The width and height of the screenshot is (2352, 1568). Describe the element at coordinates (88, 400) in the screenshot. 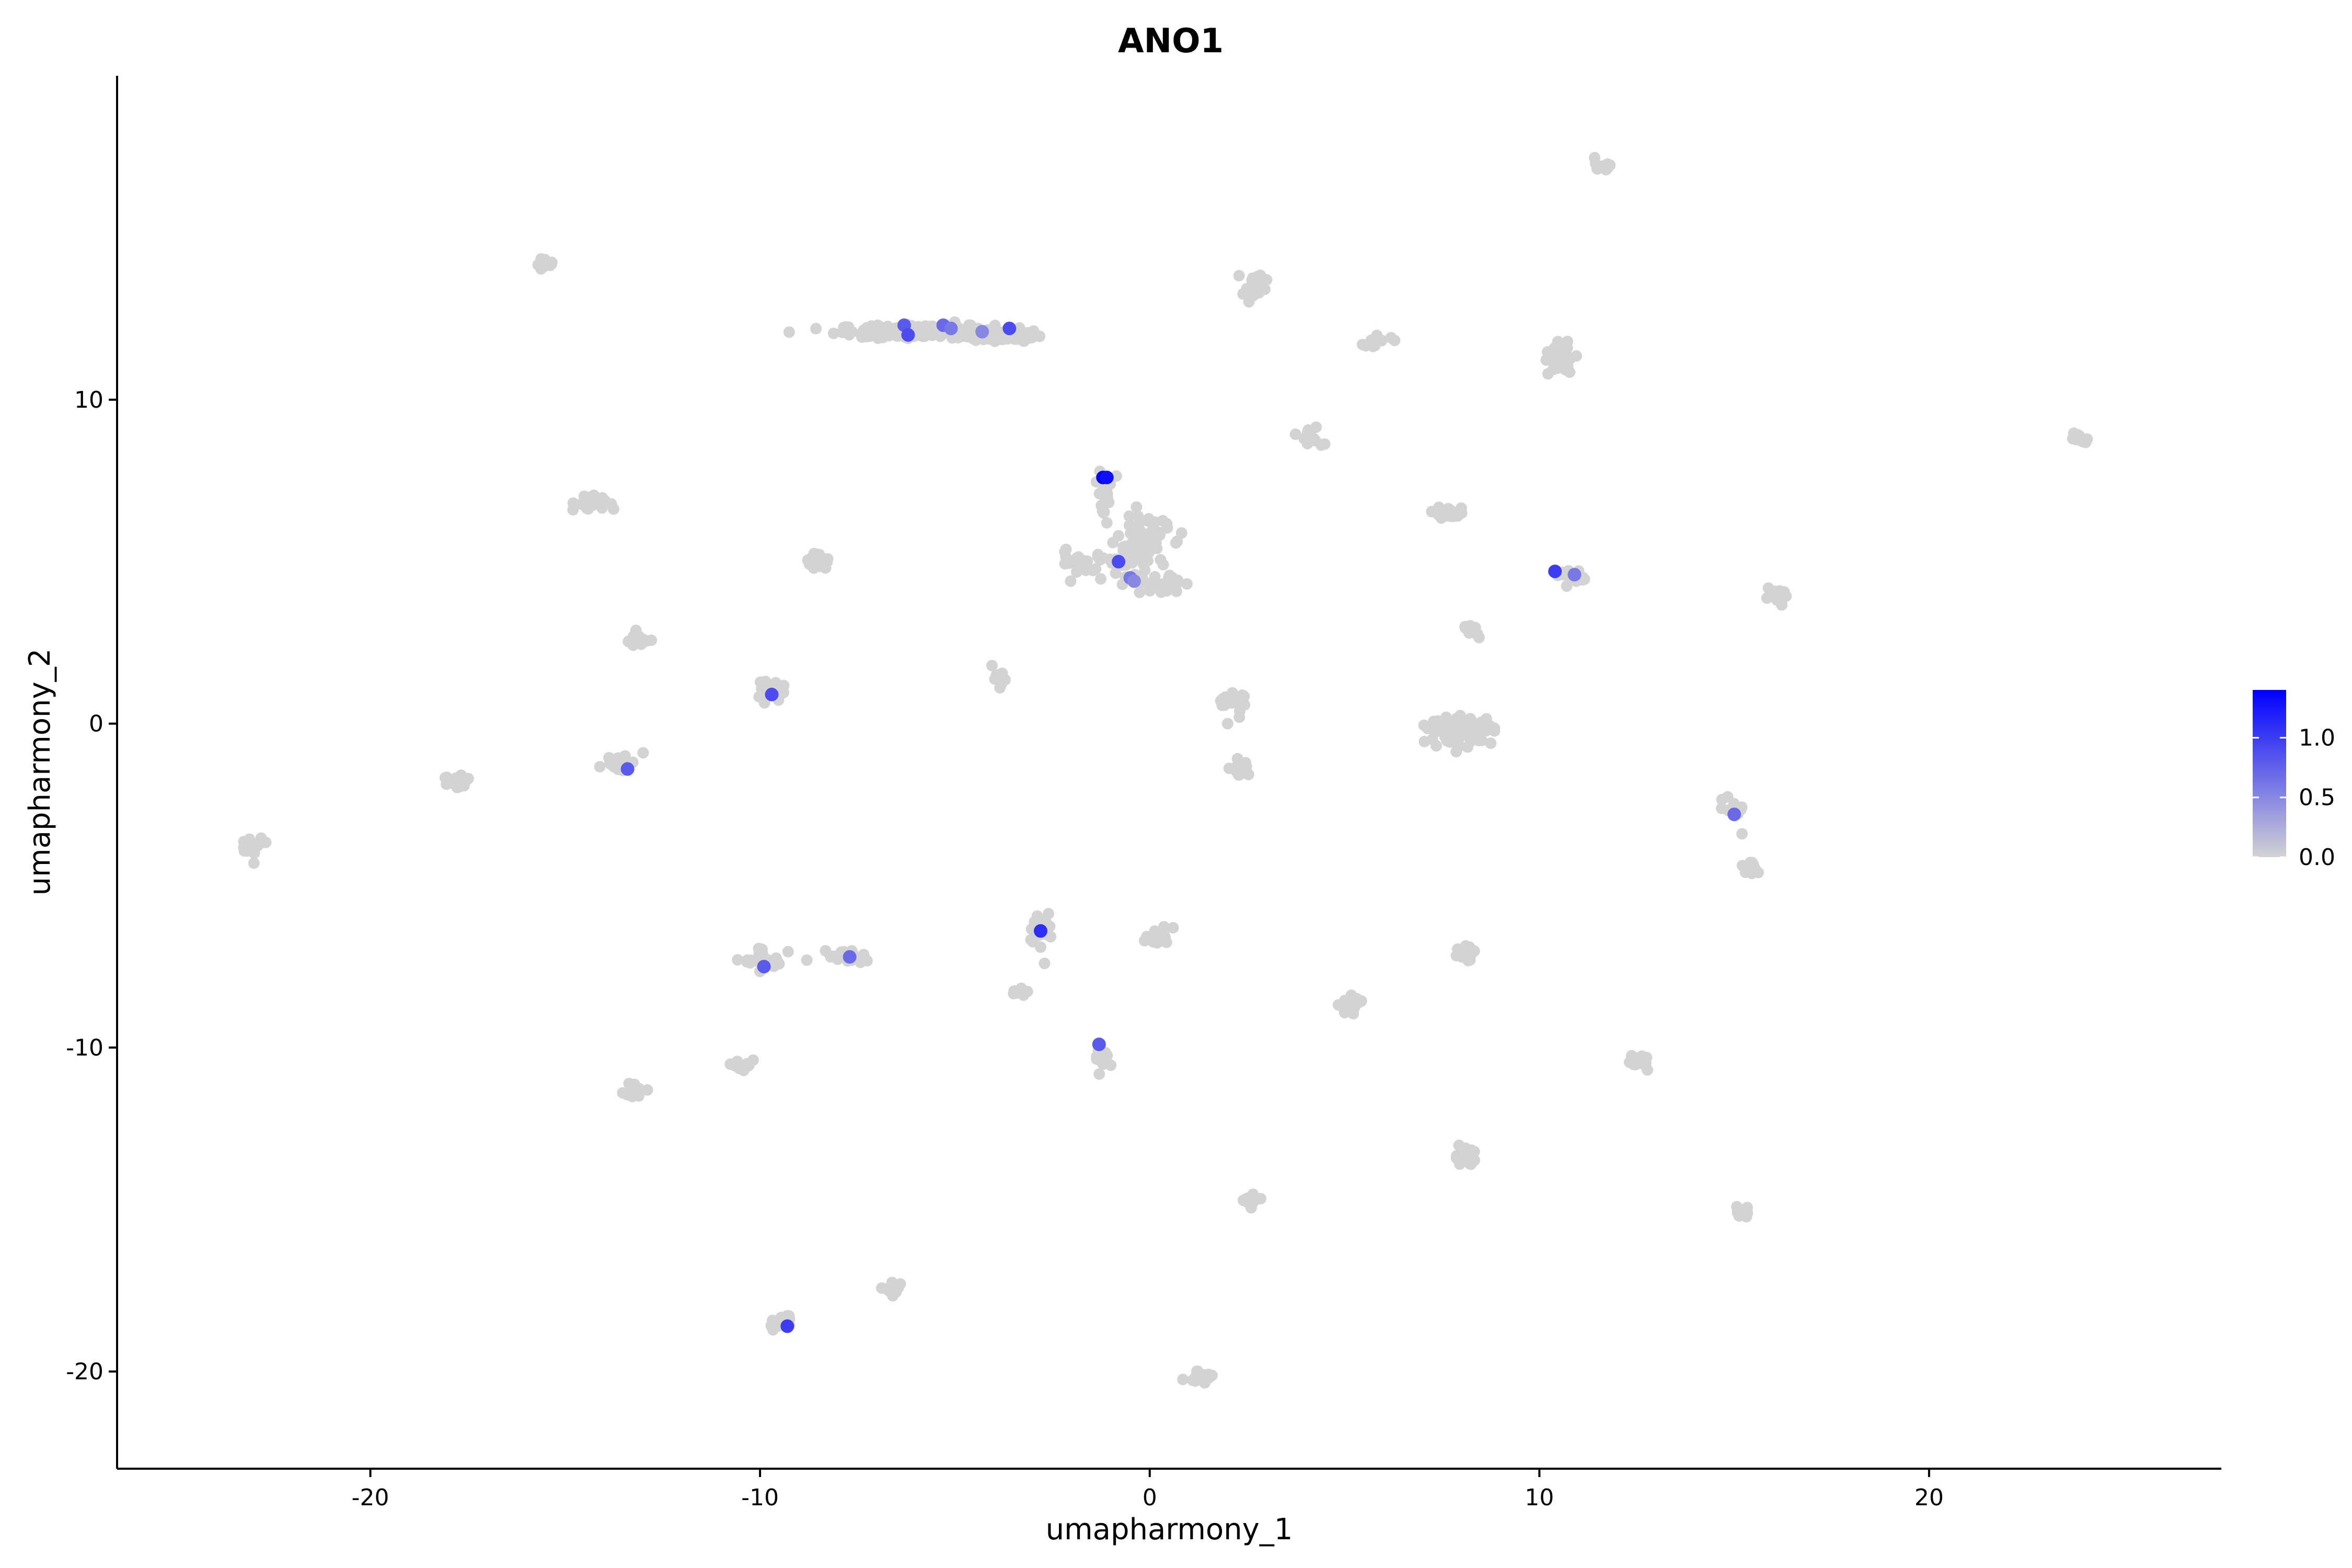

I see `y-tick-label: 10` at that location.